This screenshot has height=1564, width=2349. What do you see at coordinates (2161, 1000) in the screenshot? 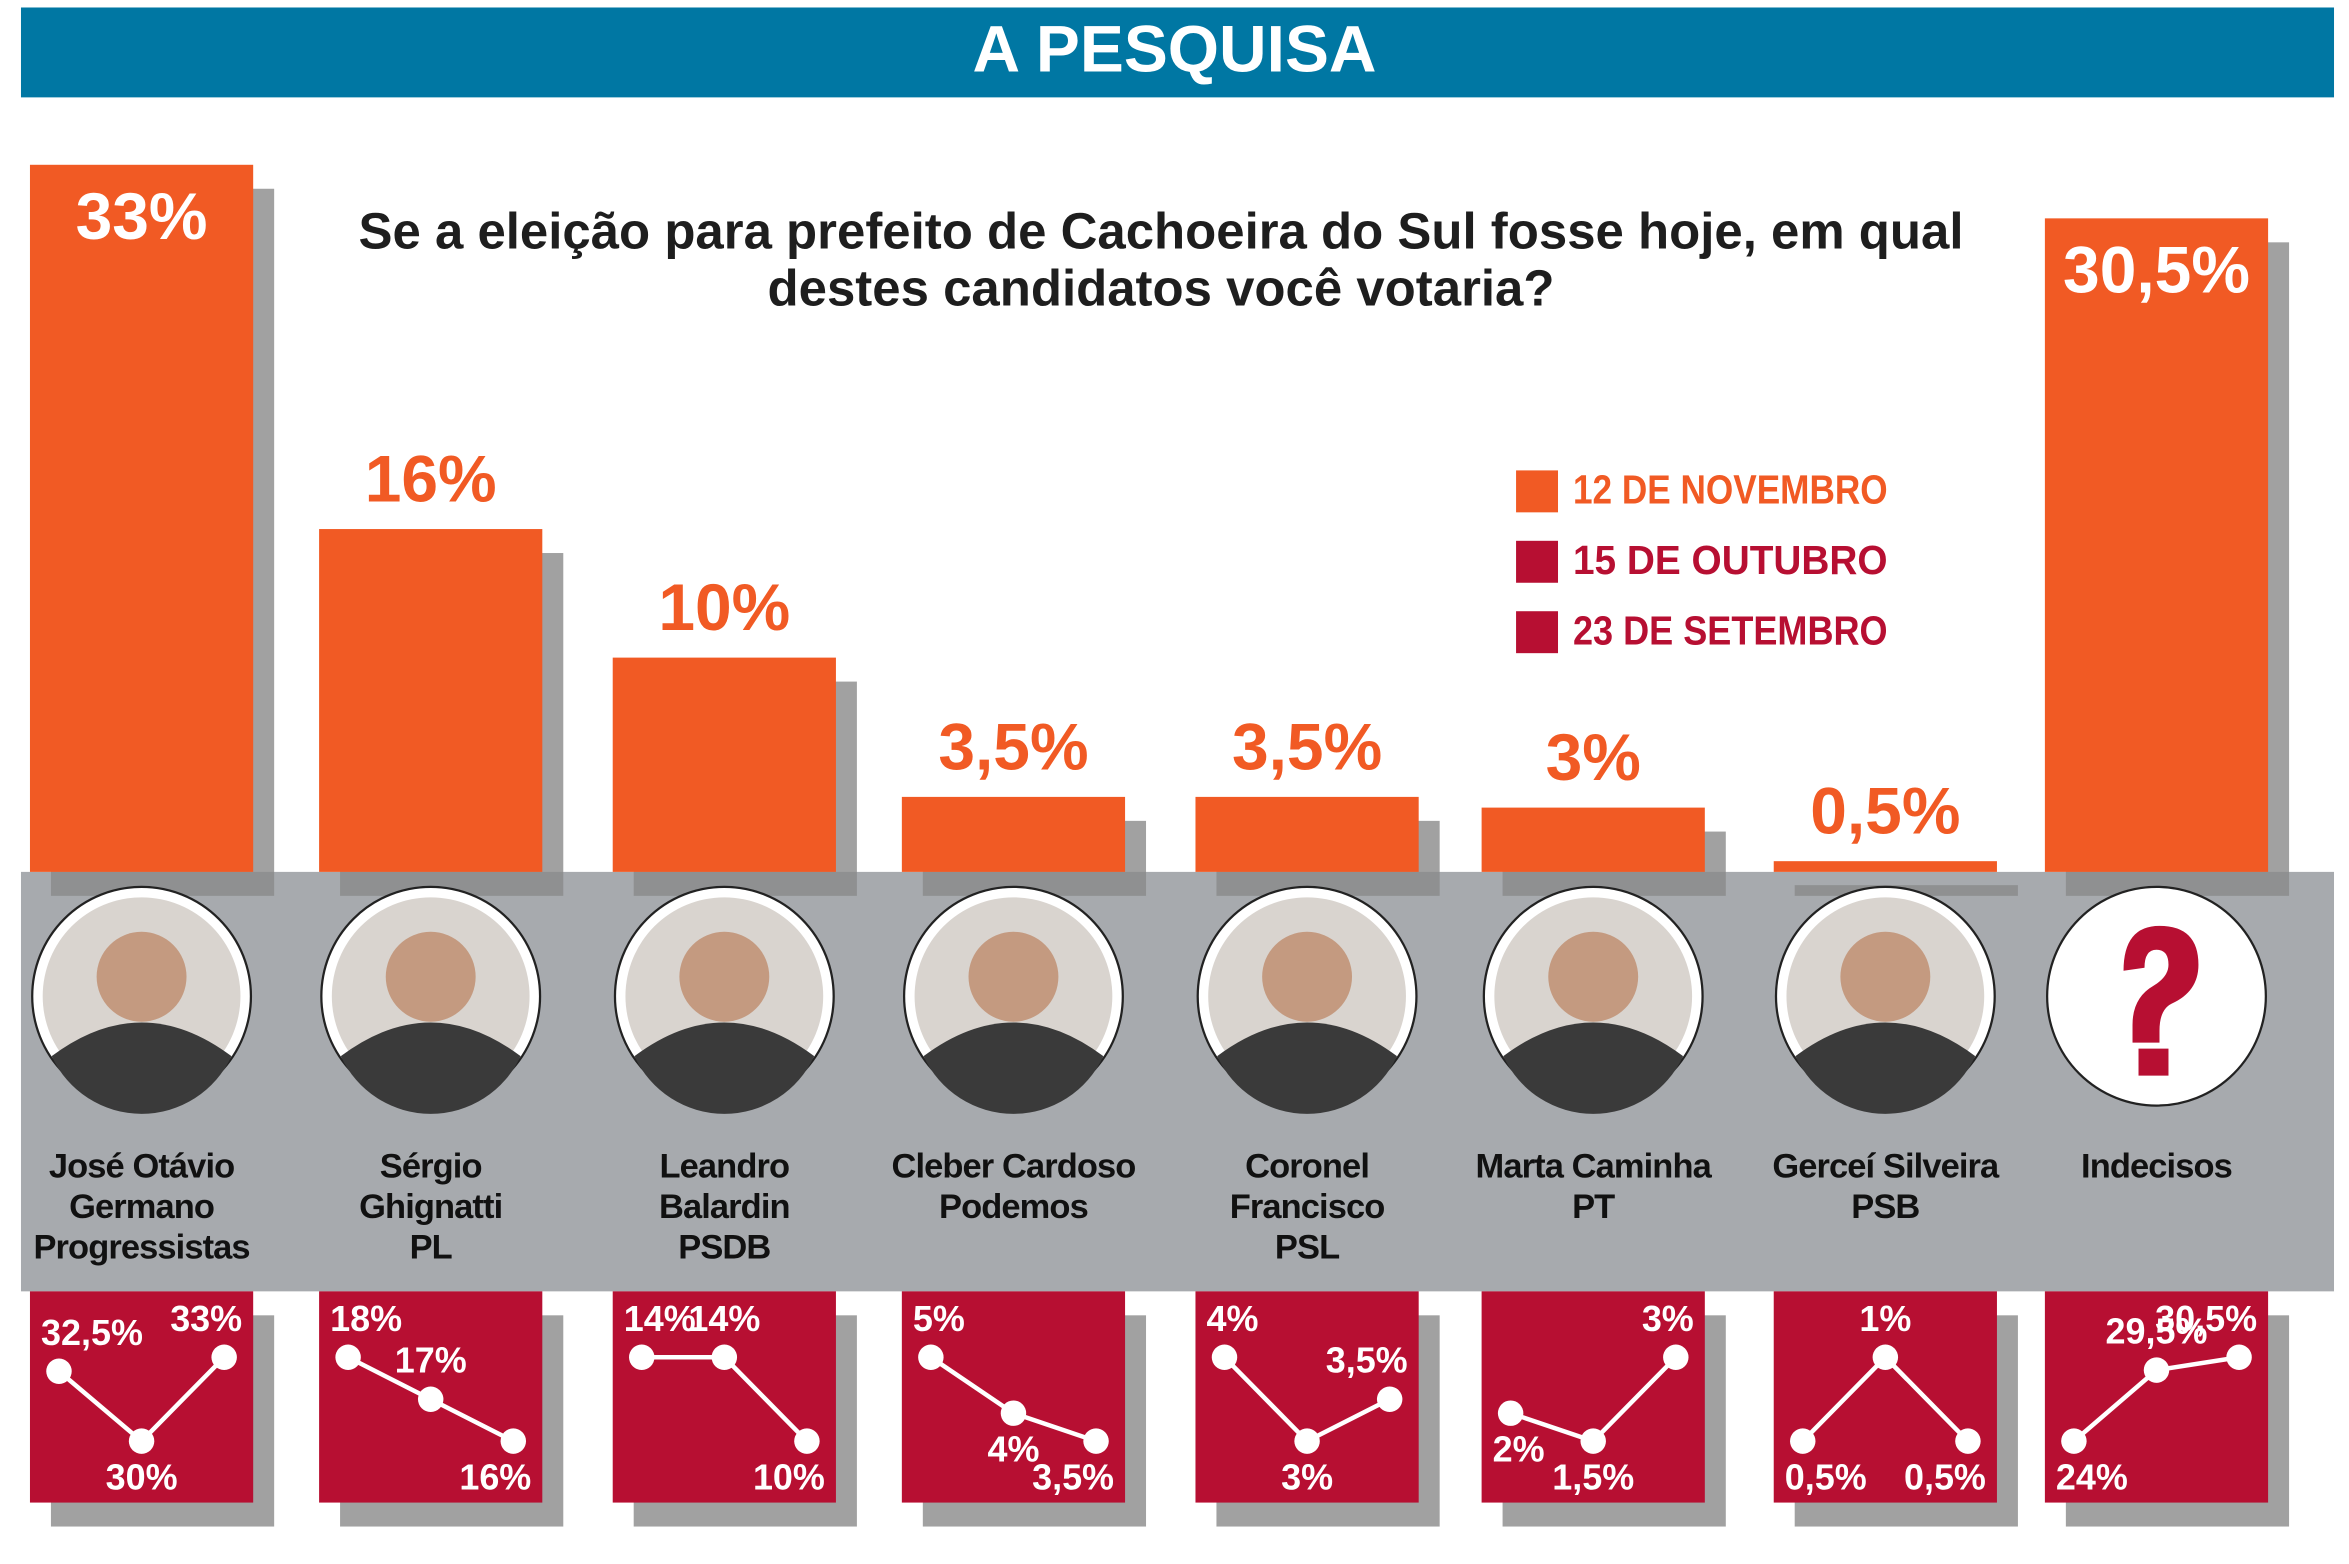
I see `question-icon` at bounding box center [2161, 1000].